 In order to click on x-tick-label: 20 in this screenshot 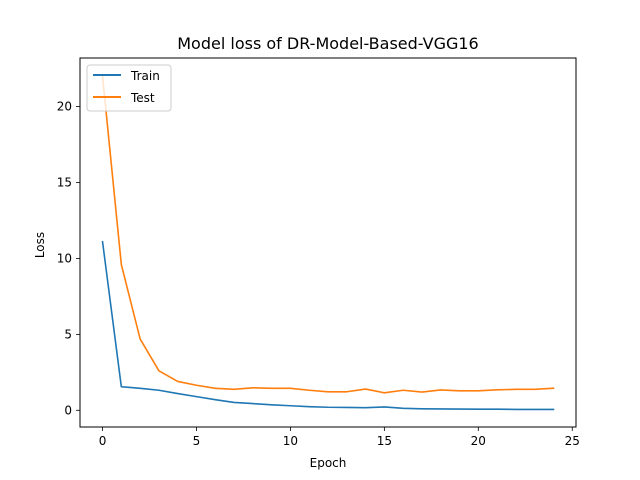, I will do `click(478, 441)`.